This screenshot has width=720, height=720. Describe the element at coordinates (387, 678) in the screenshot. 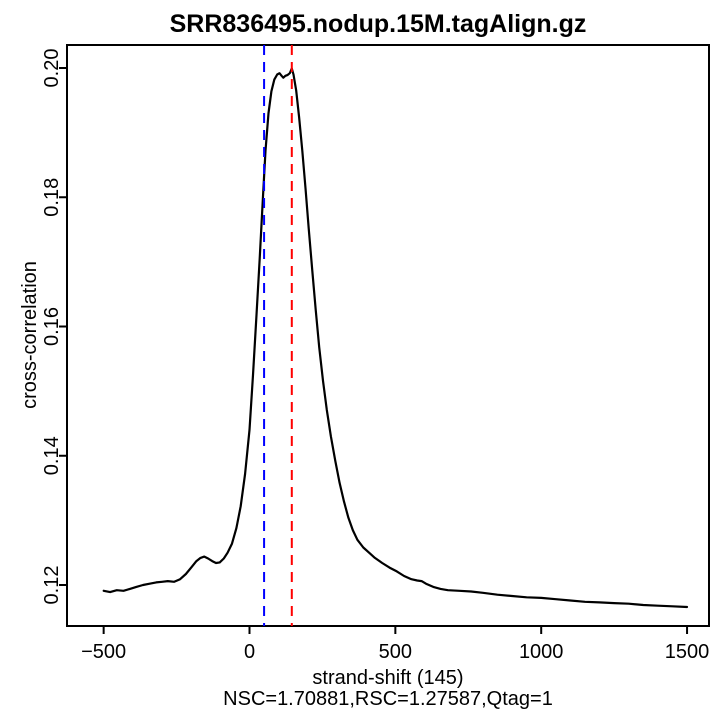

I see `x-axis-label: strand-shift (145)` at that location.